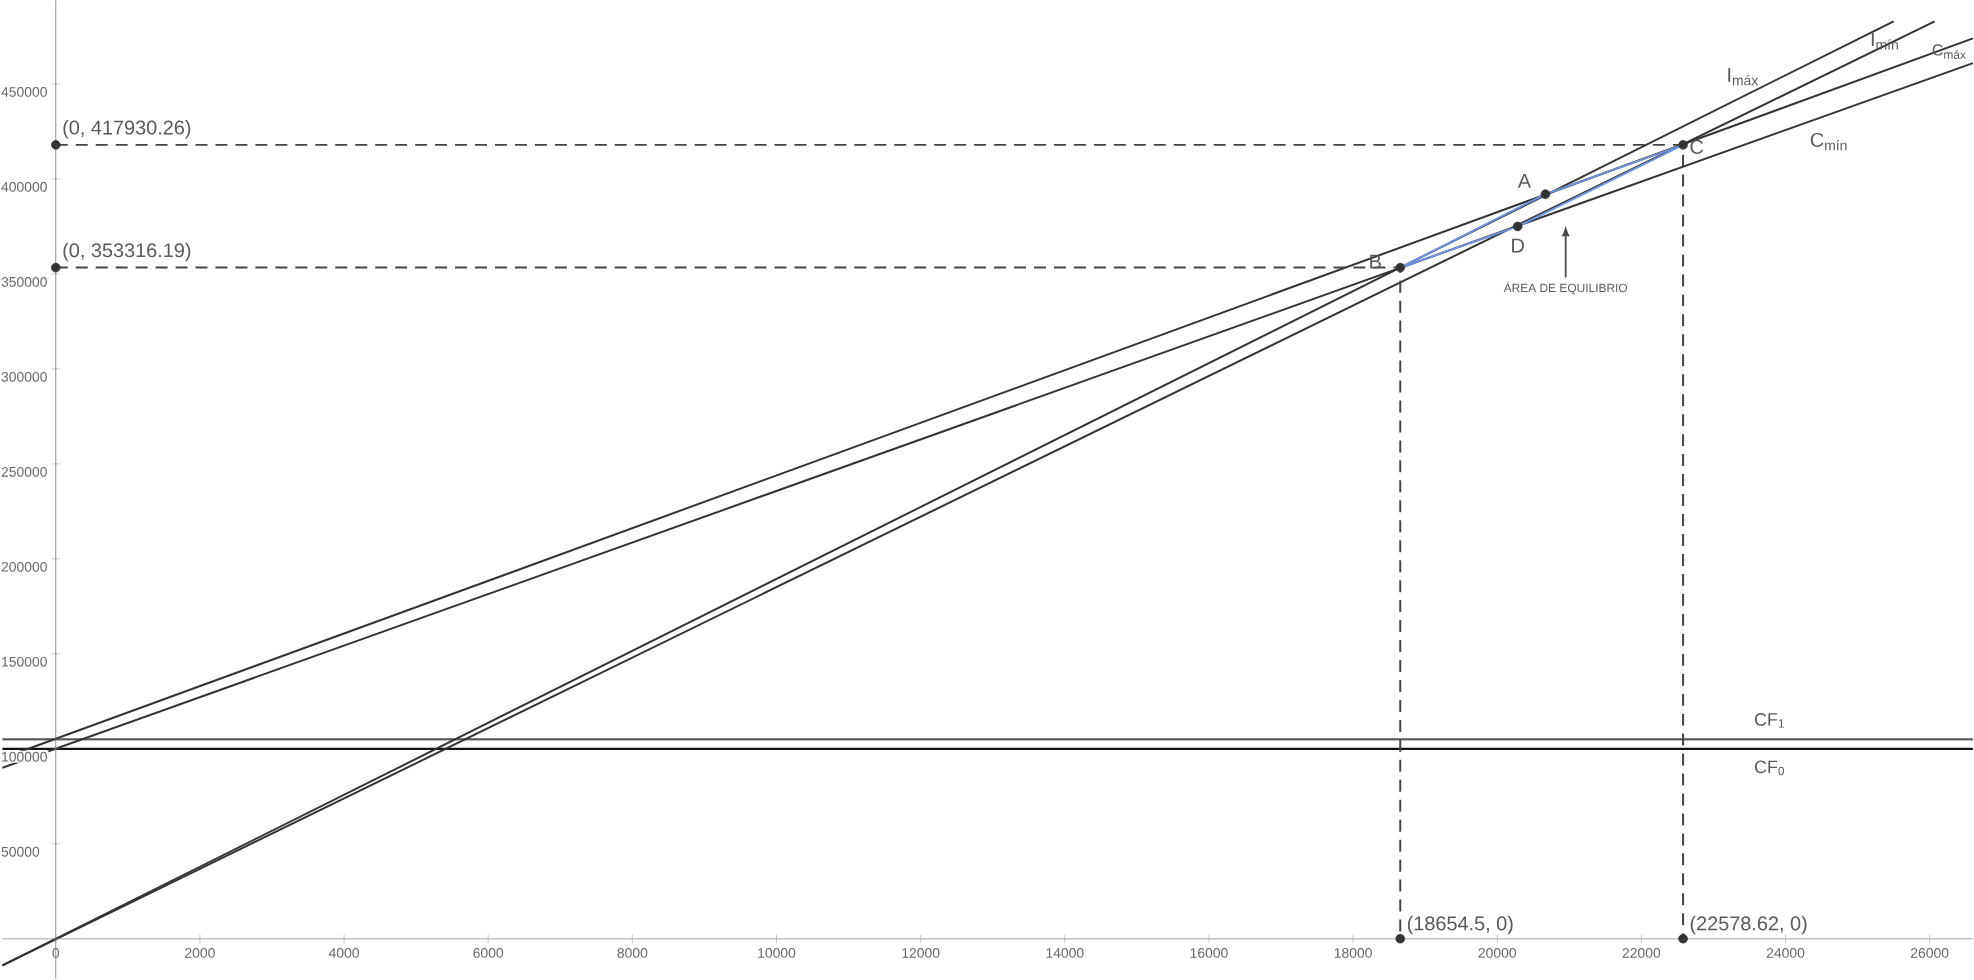 The height and width of the screenshot is (980, 1974). Describe the element at coordinates (1743, 77) in the screenshot. I see `series-label: I$_{máx}$` at that location.